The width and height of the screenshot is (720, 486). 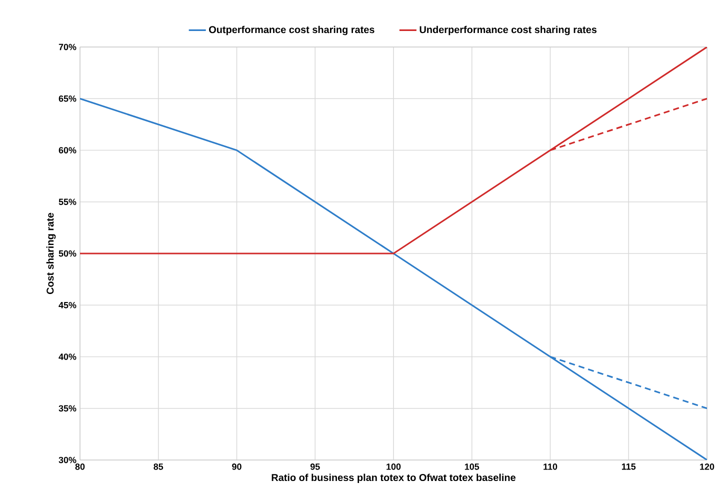 What do you see at coordinates (67, 408) in the screenshot?
I see `y-tick-label: 35%` at bounding box center [67, 408].